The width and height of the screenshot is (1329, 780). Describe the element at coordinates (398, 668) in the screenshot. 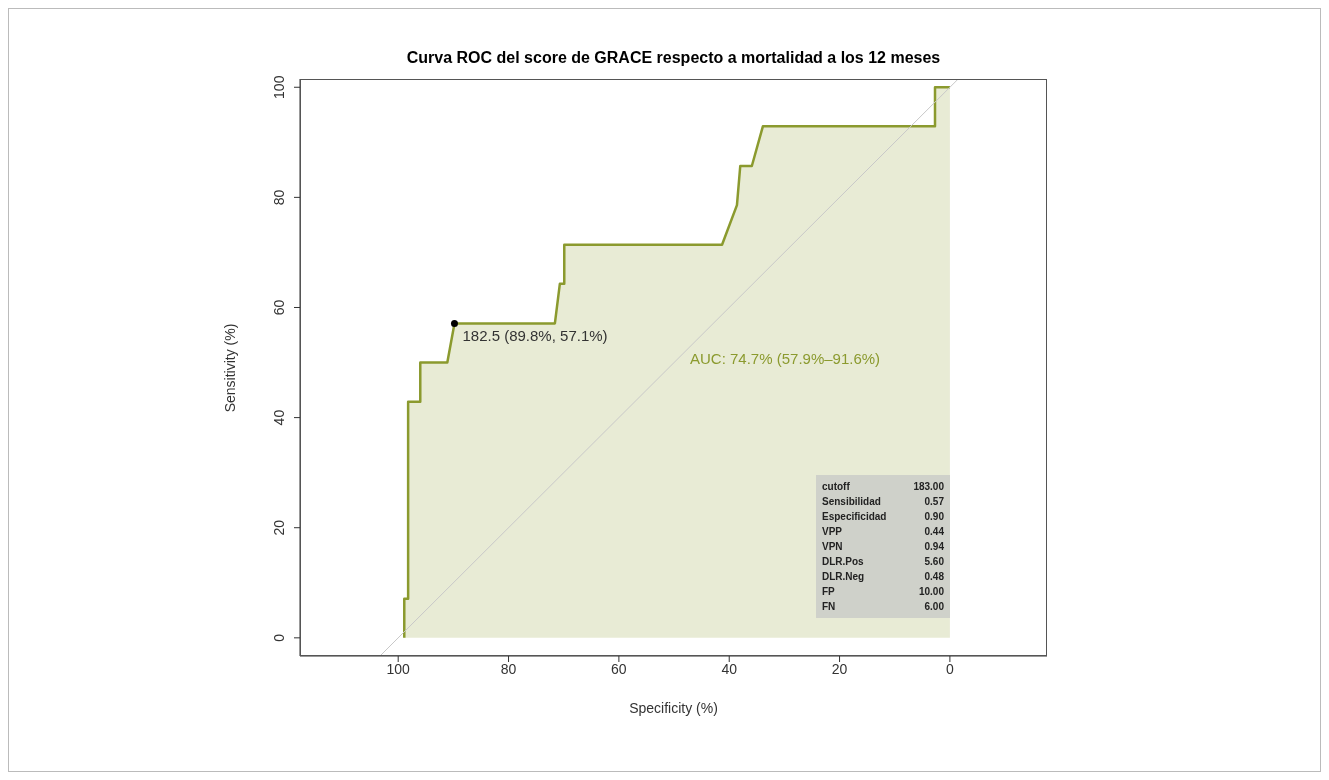

I see `x-tick-label: 100` at that location.